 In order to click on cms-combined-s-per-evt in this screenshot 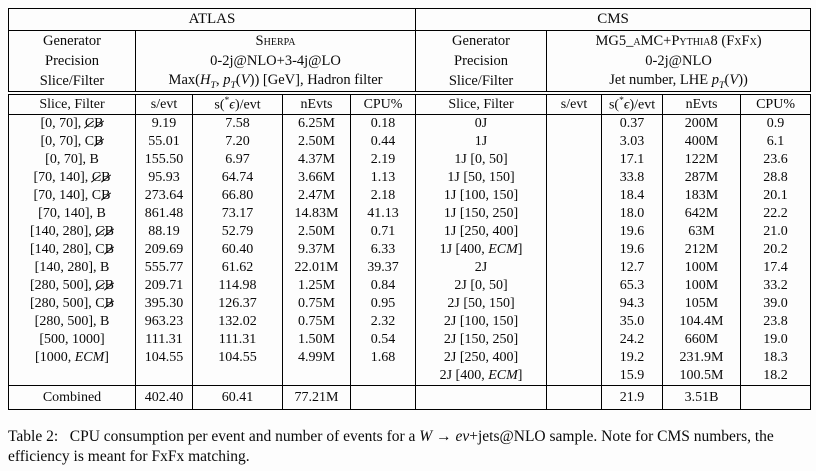, I will do `click(574, 397)`.